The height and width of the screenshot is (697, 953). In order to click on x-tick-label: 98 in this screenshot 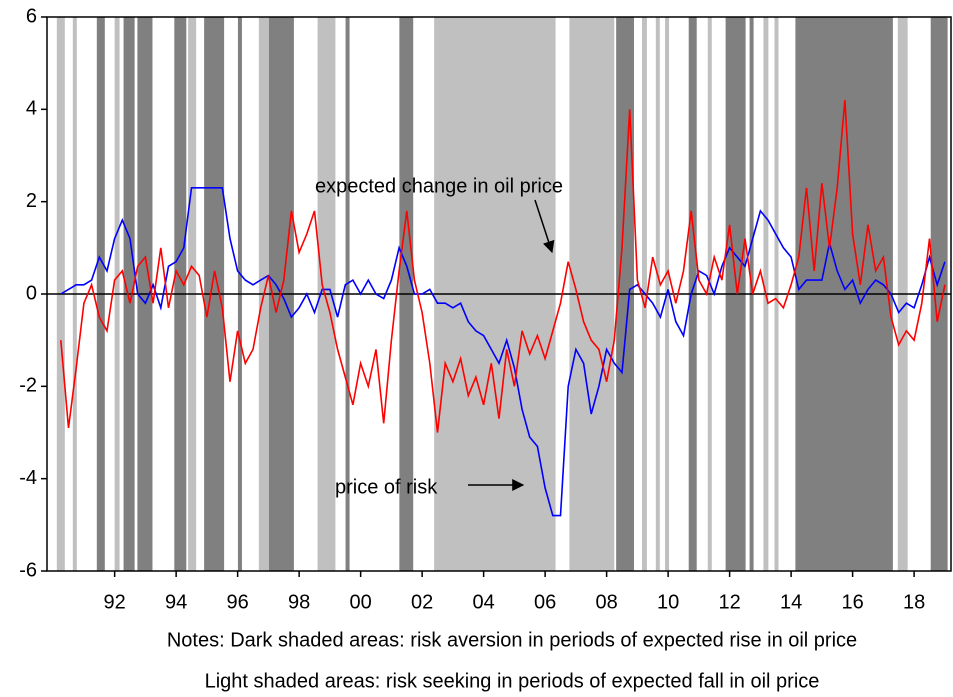, I will do `click(299, 602)`.